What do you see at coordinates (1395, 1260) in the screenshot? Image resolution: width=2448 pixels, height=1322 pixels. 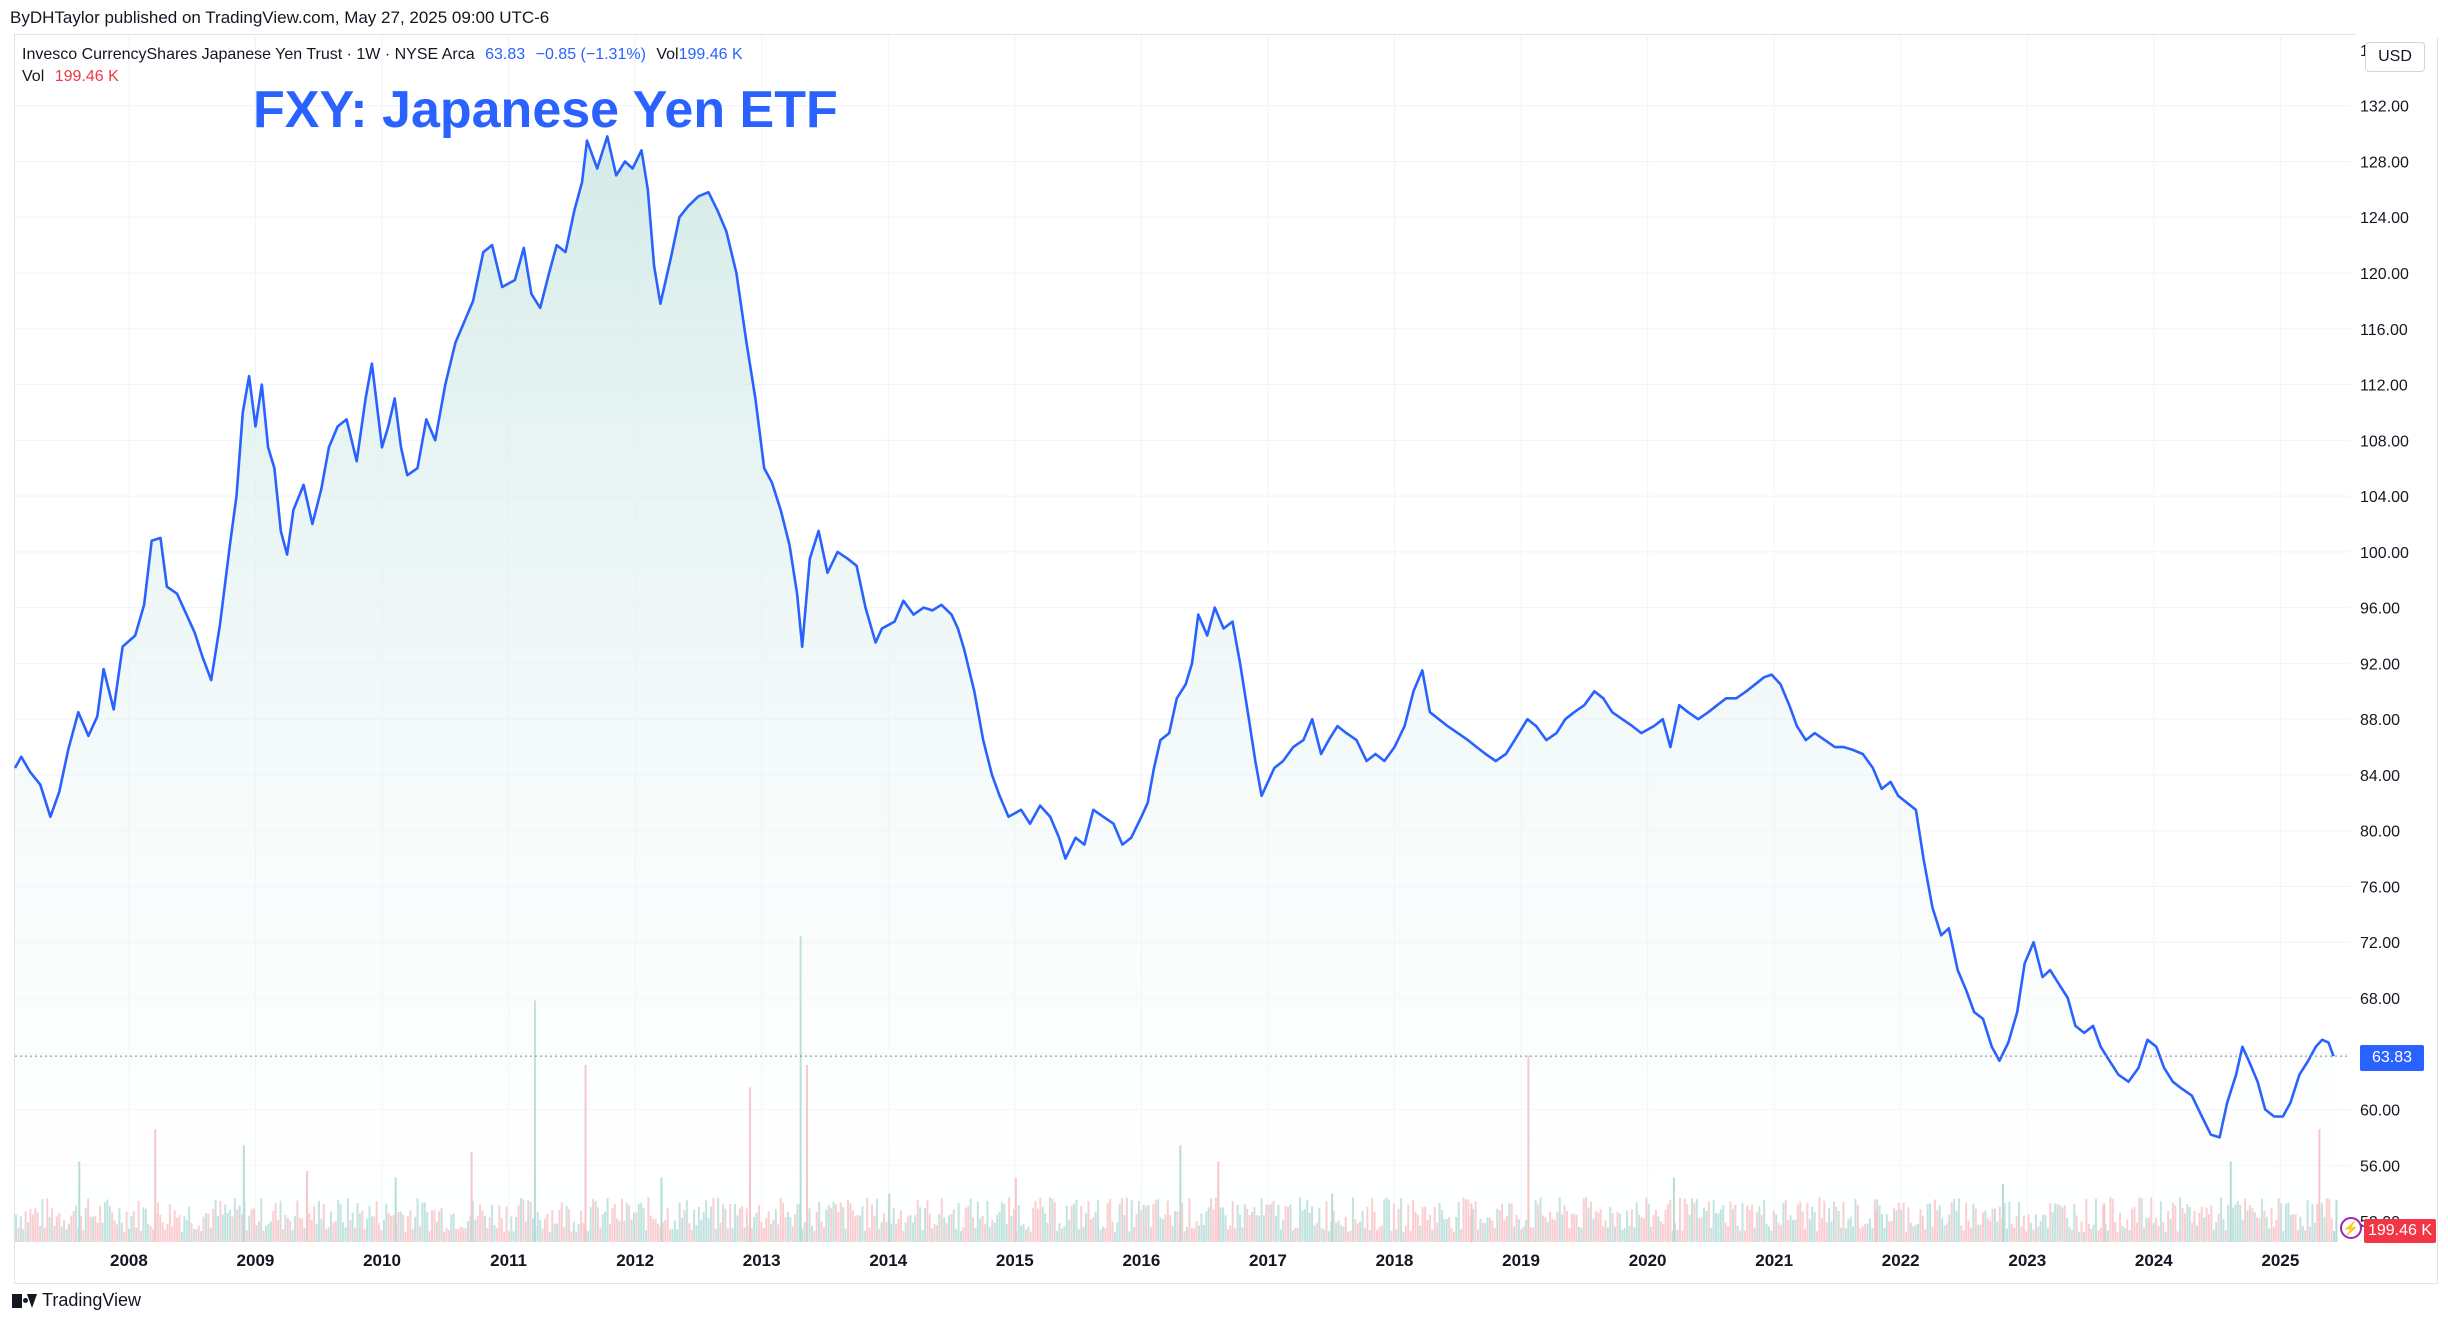 I see `x-tick-label: 2018` at bounding box center [1395, 1260].